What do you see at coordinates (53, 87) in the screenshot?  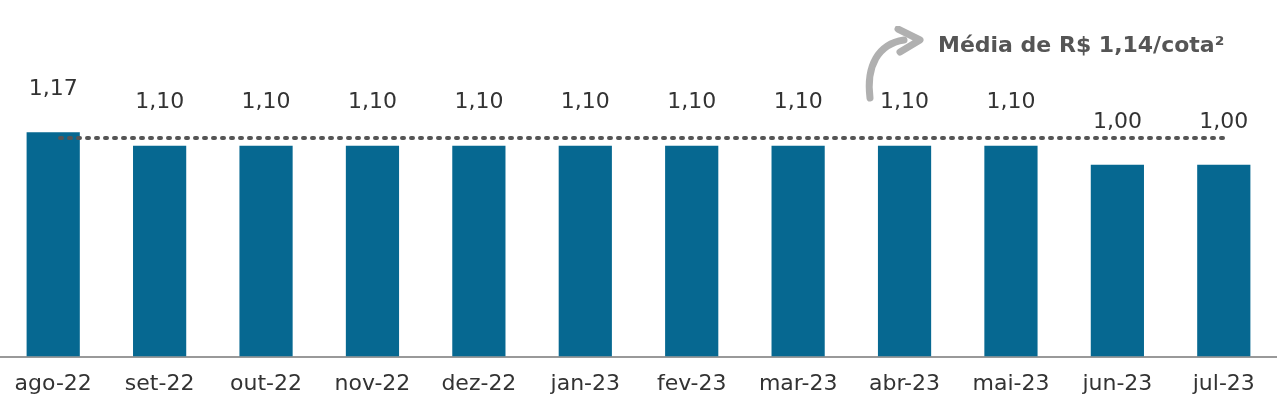 I see `data-label: 1,17` at bounding box center [53, 87].